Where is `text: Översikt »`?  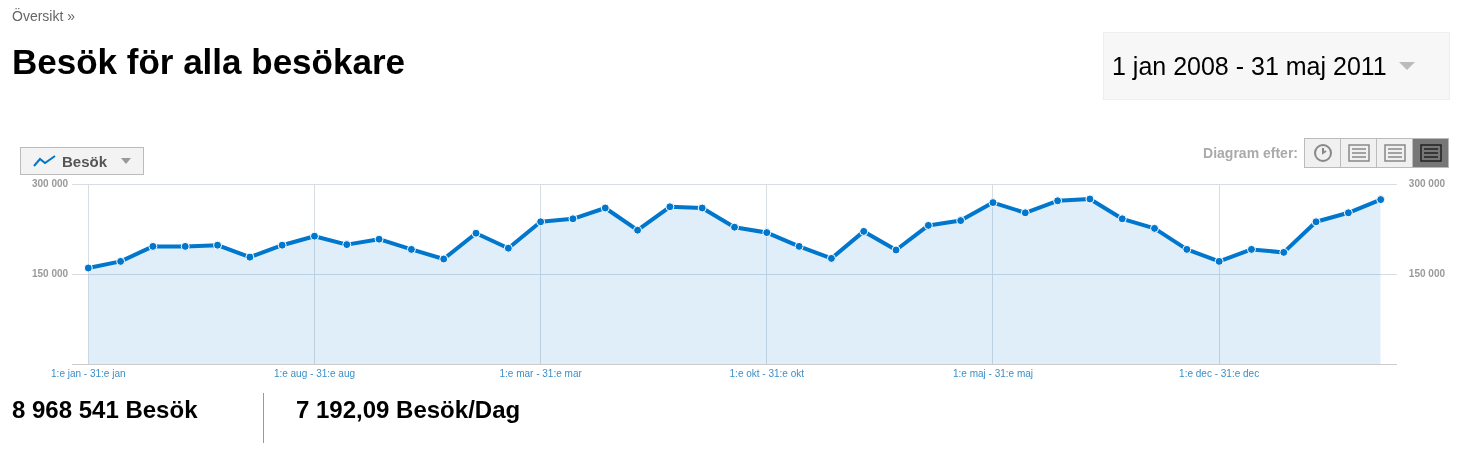
text: Översikt » is located at coordinates (44, 16).